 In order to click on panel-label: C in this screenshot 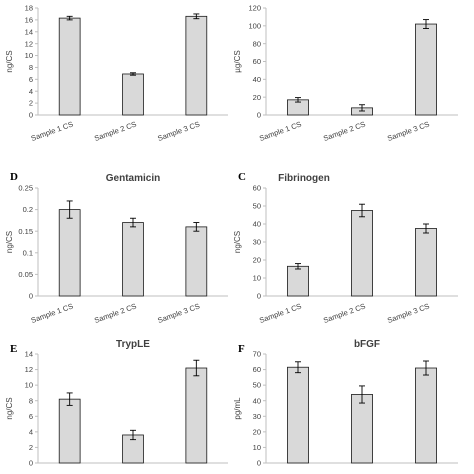, I will do `click(242, 177)`.